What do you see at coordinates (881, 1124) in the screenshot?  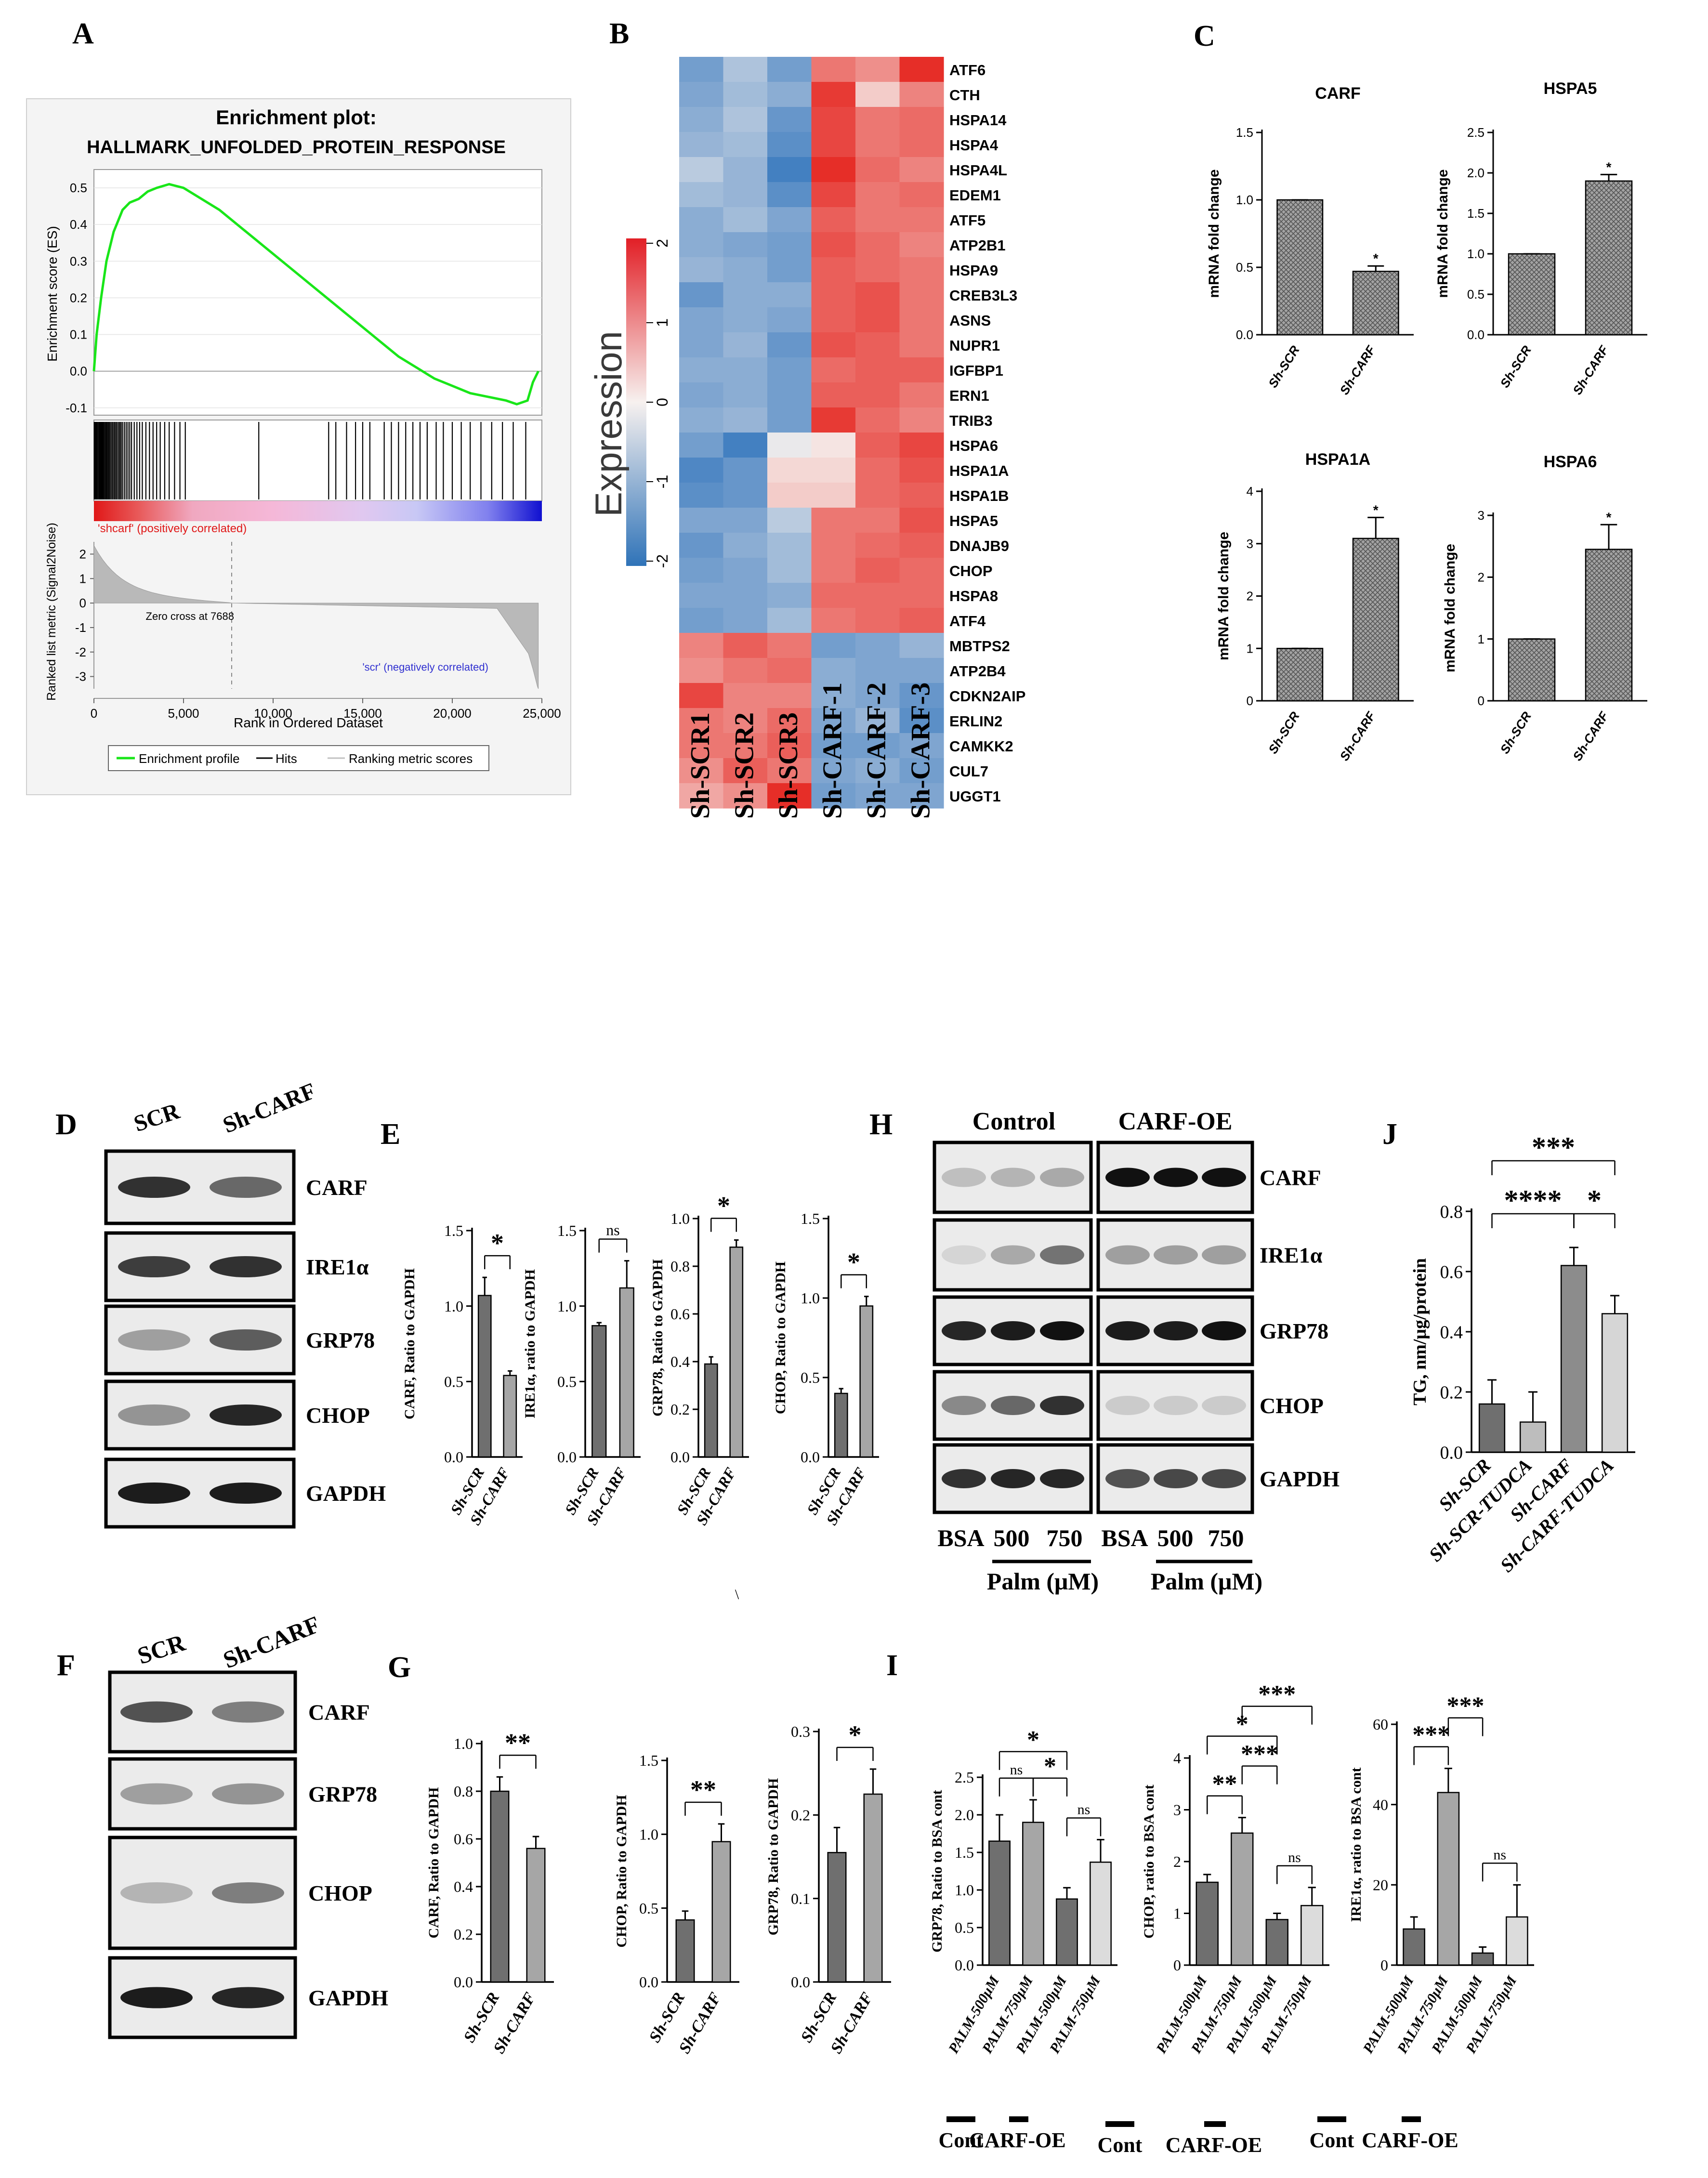 I see `panel-letter-h: H` at bounding box center [881, 1124].